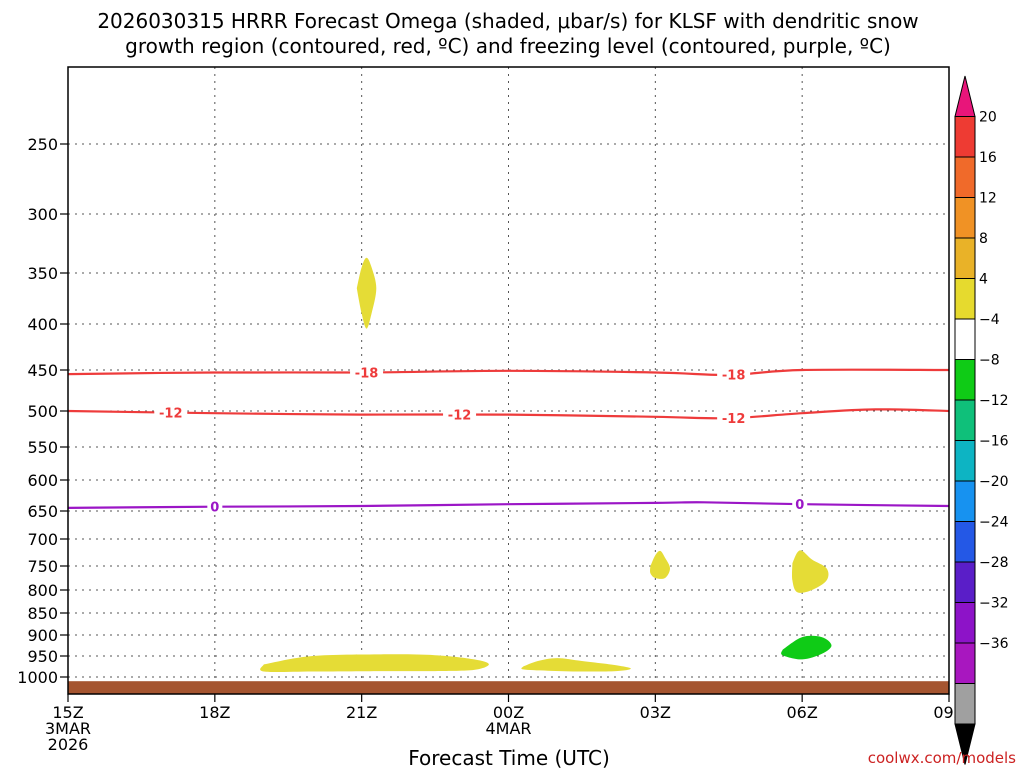  What do you see at coordinates (508, 728) in the screenshot?
I see `x-tick-label-9-1: 4MAR` at bounding box center [508, 728].